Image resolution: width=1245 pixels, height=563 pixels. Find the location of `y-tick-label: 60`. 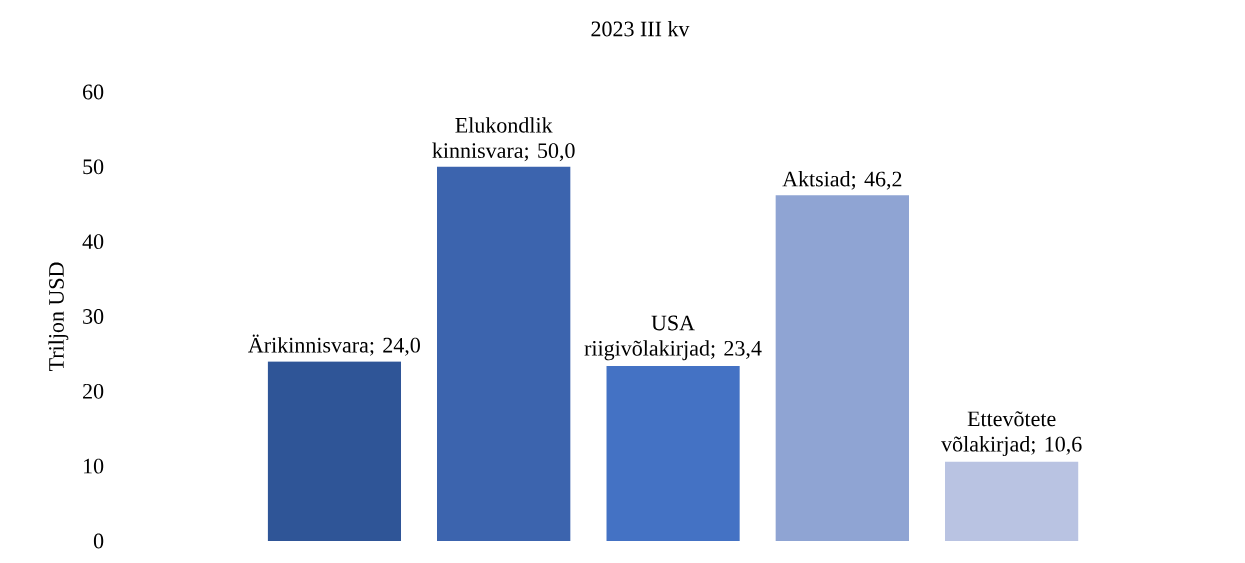

y-tick-label: 60 is located at coordinates (93, 92).